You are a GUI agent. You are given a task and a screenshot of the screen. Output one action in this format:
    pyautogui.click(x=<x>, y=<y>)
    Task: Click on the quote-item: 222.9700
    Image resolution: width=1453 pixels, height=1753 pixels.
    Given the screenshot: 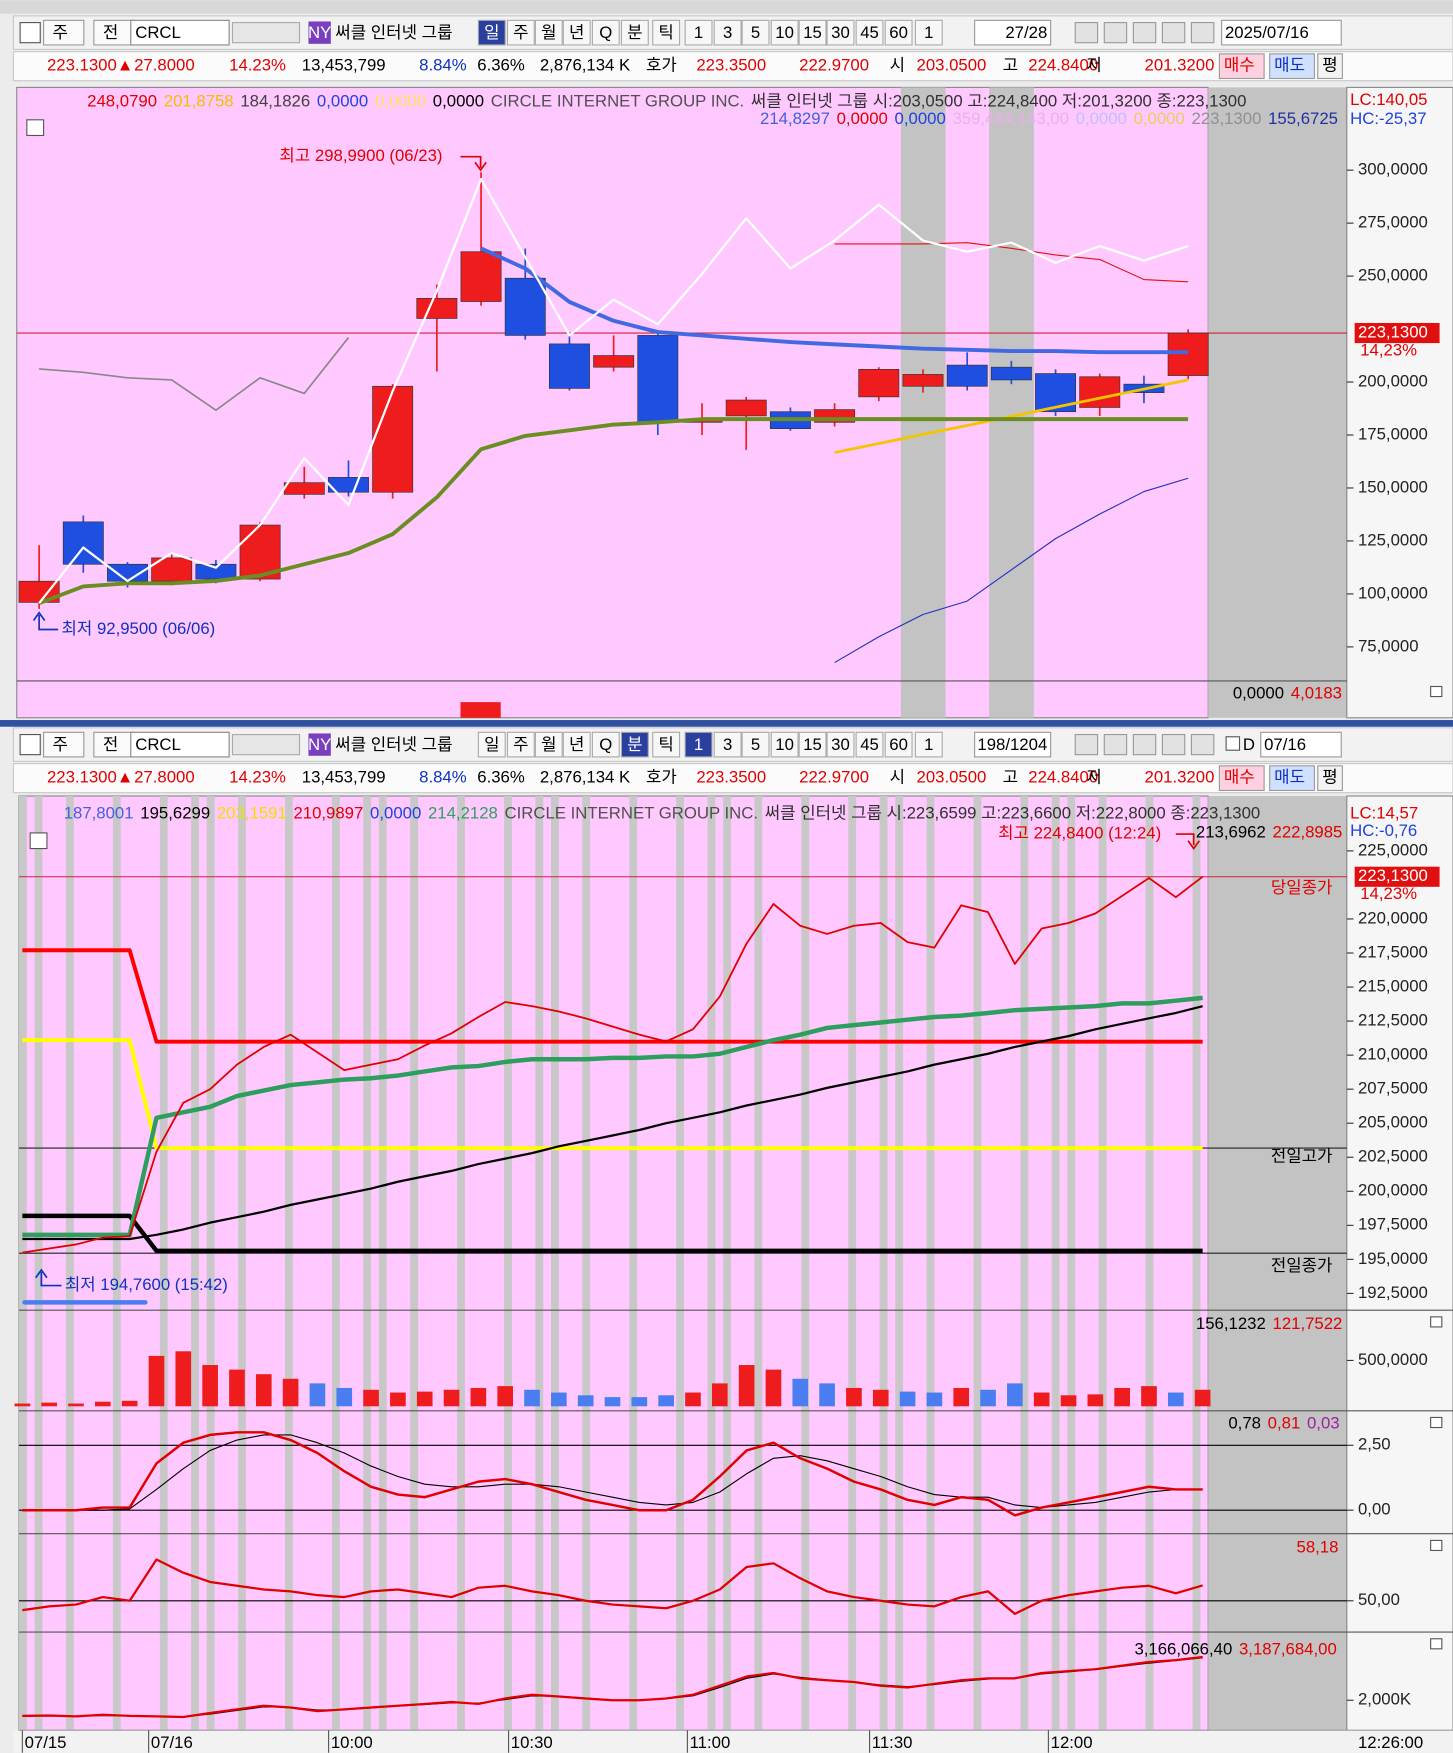 What is the action you would take?
    pyautogui.click(x=834, y=65)
    